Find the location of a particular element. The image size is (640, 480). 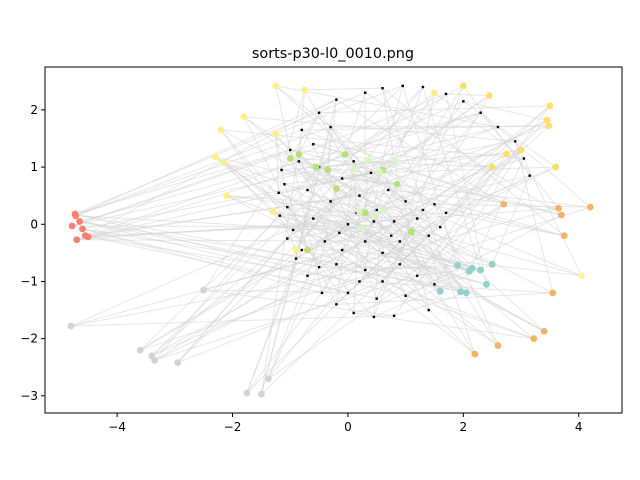

x-axis: −4 −2 0 2 4 is located at coordinates (345, 423).